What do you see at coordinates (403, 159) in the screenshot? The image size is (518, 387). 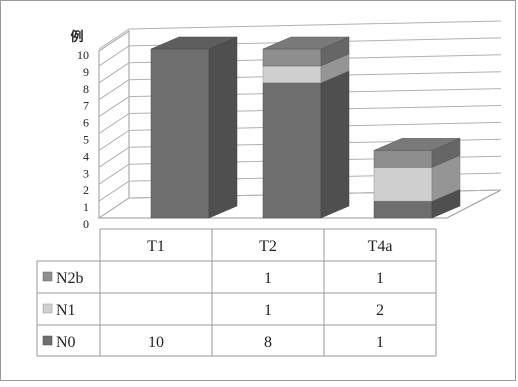 I see `bar-segment-T4a-N2b` at bounding box center [403, 159].